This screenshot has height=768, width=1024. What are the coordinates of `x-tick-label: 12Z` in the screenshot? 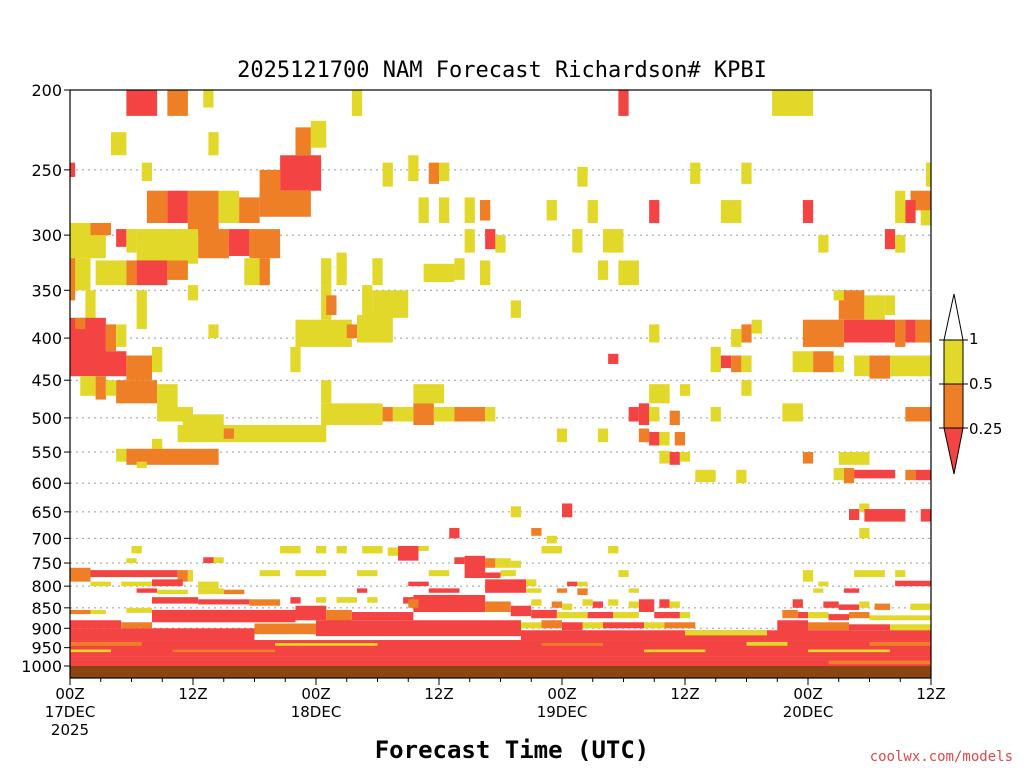 It's located at (438, 694).